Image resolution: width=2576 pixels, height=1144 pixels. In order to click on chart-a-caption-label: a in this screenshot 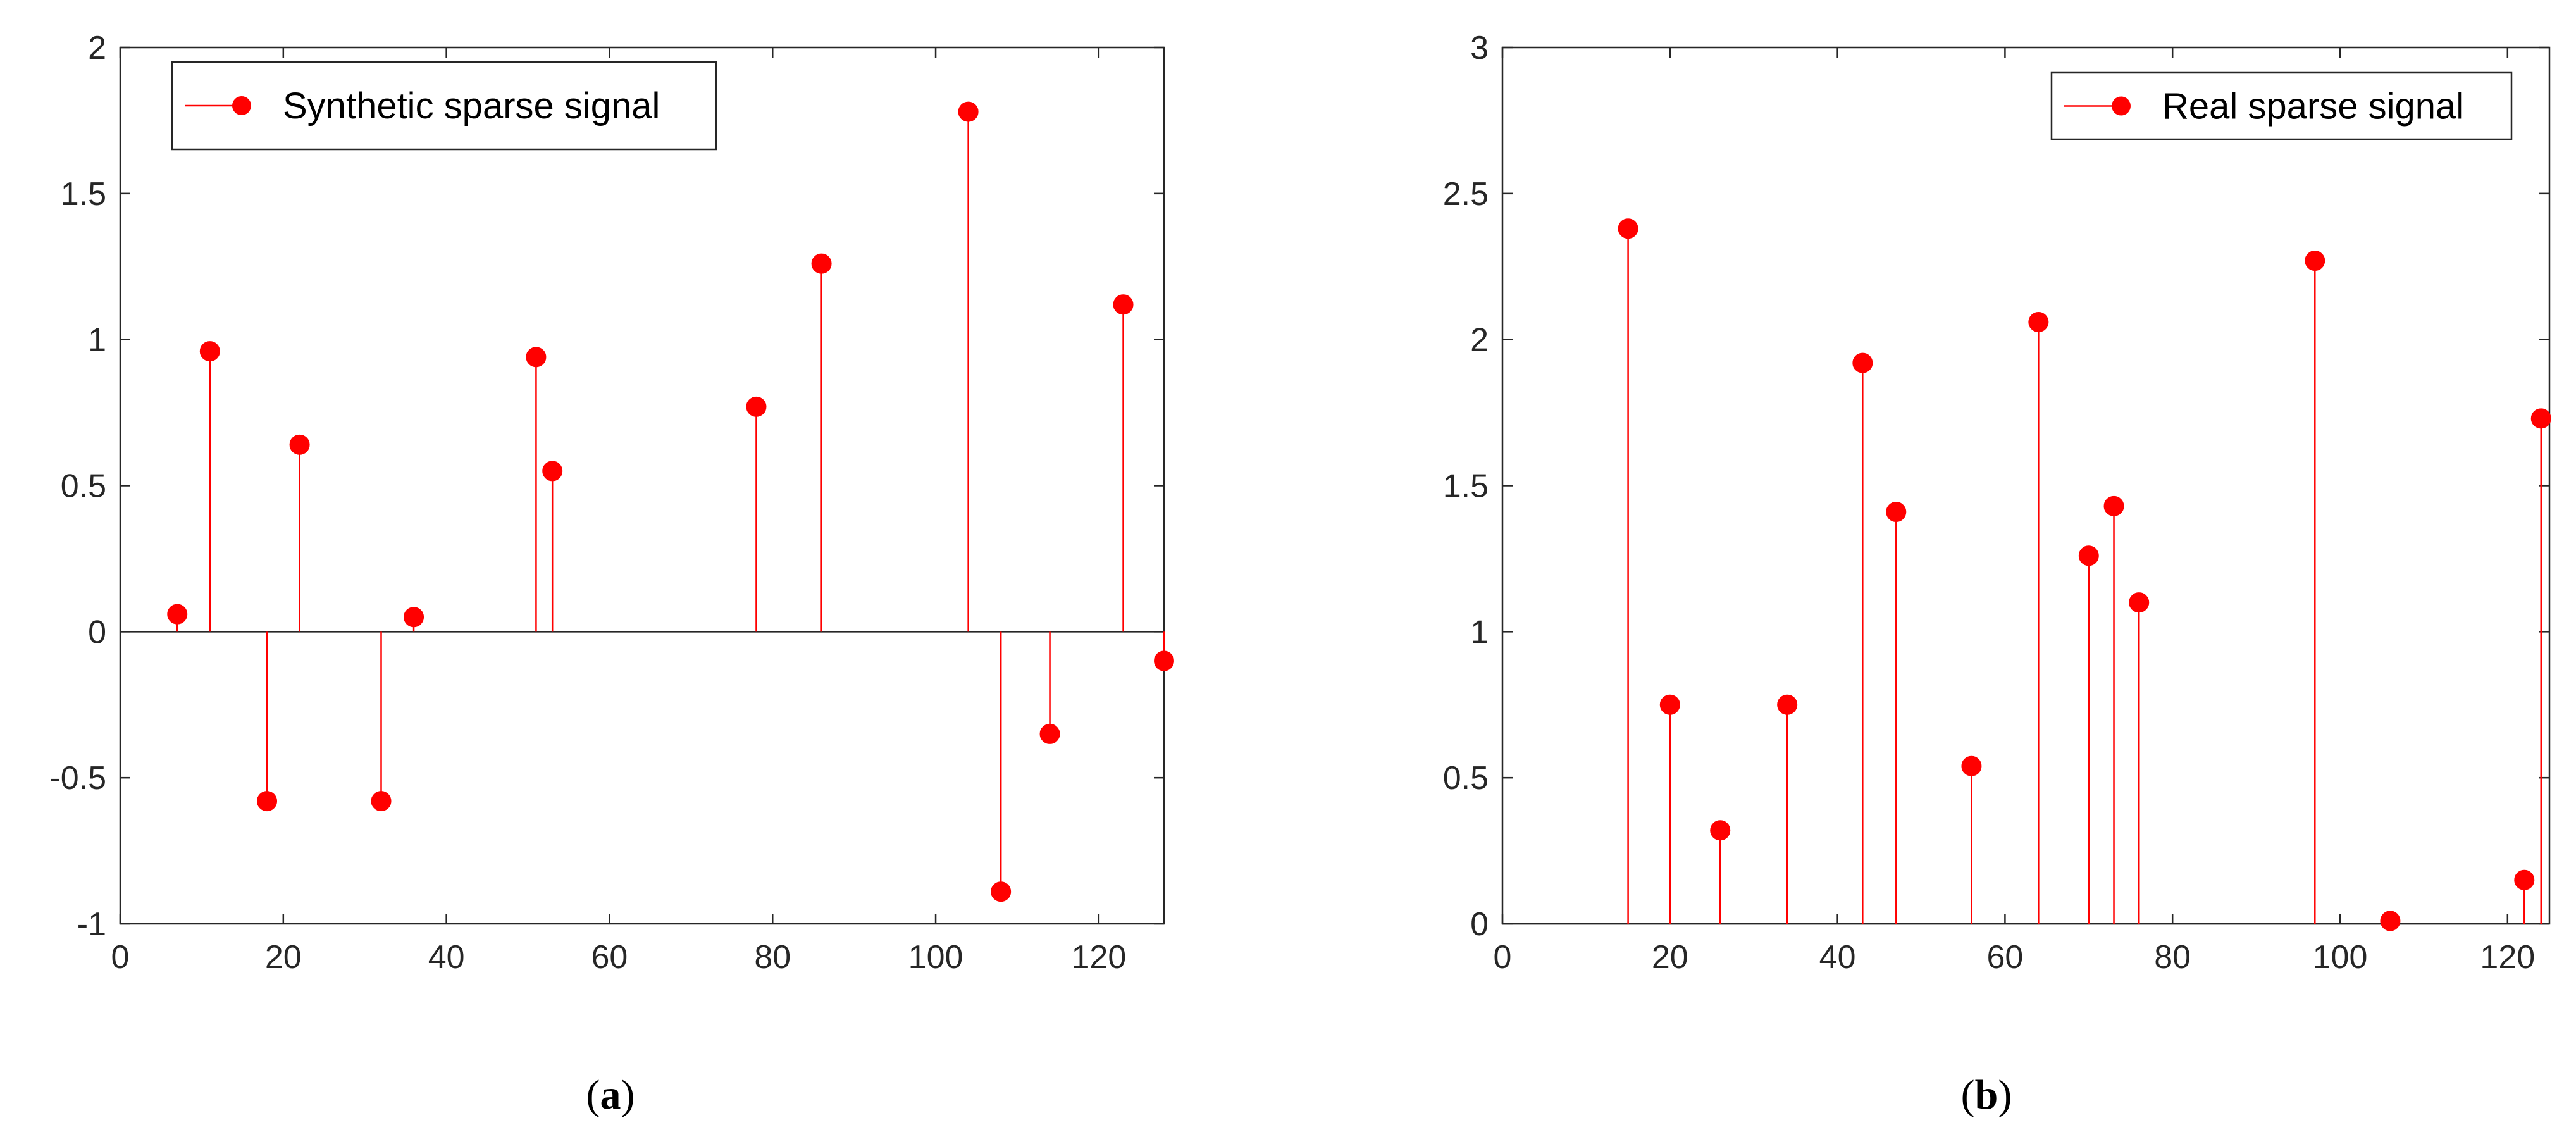, I will do `click(610, 1095)`.